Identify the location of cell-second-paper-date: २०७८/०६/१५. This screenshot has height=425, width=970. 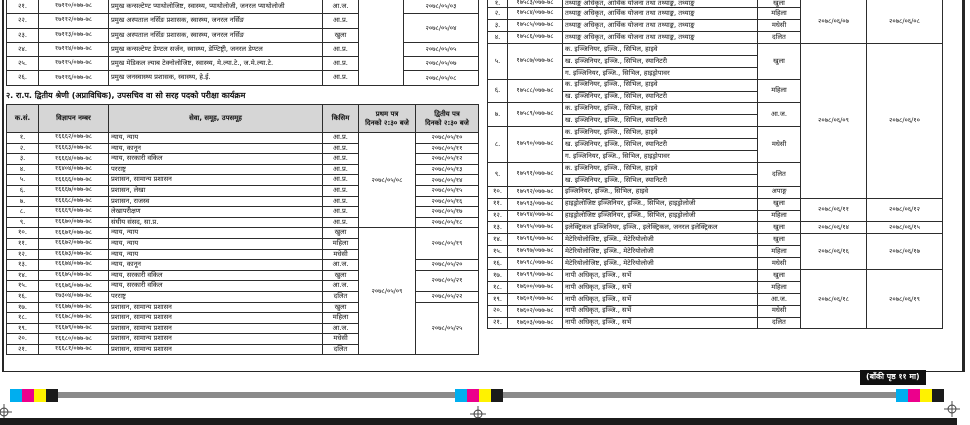
(904, 228).